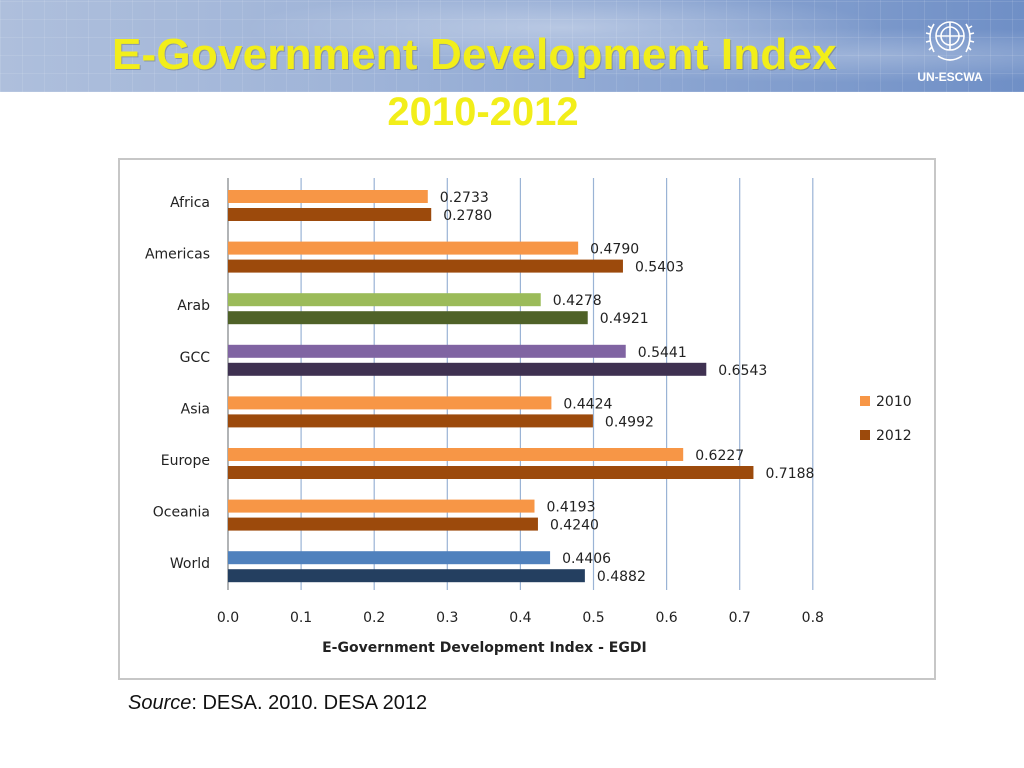 The height and width of the screenshot is (768, 1024). I want to click on category-label: Oceania, so click(181, 513).